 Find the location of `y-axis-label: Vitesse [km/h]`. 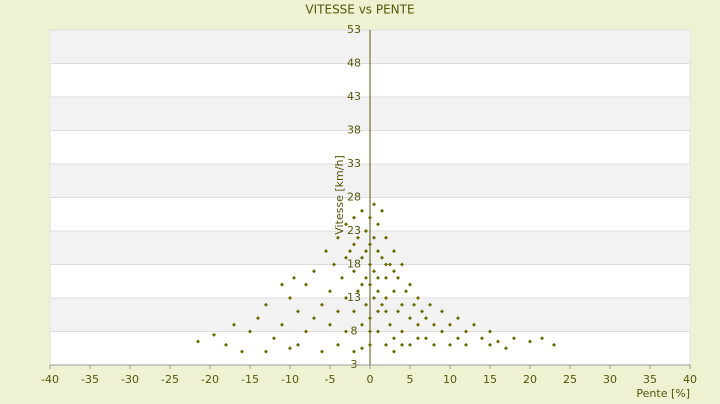

y-axis-label: Vitesse [km/h] is located at coordinates (339, 195).